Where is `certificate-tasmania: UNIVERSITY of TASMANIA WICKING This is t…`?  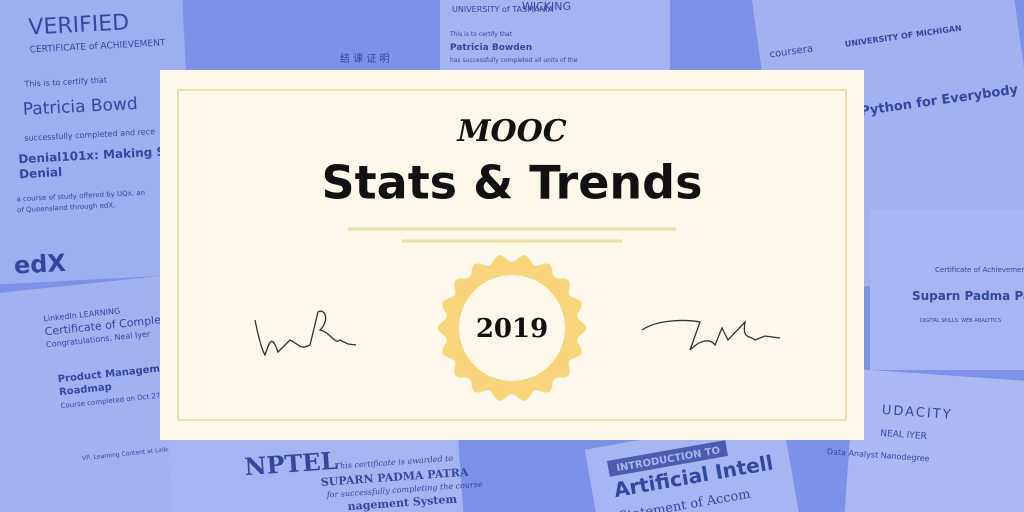 certificate-tasmania: UNIVERSITY of TASMANIA WICKING This is t… is located at coordinates (505, 37).